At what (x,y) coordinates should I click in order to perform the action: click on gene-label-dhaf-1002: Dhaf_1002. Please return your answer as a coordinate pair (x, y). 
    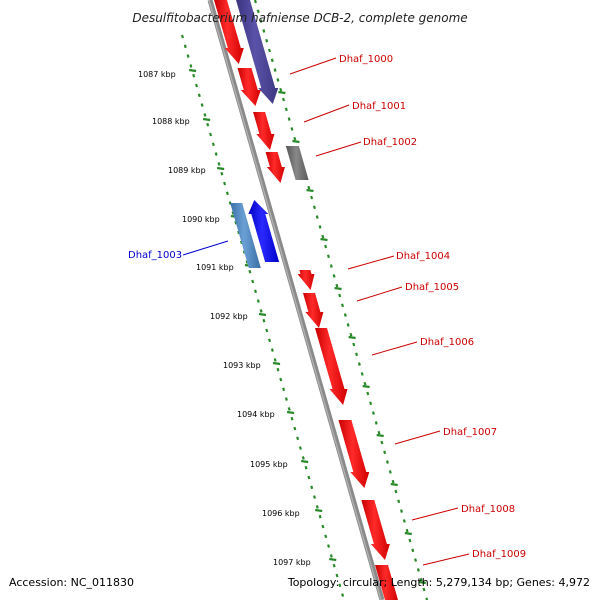
    Looking at the image, I should click on (390, 142).